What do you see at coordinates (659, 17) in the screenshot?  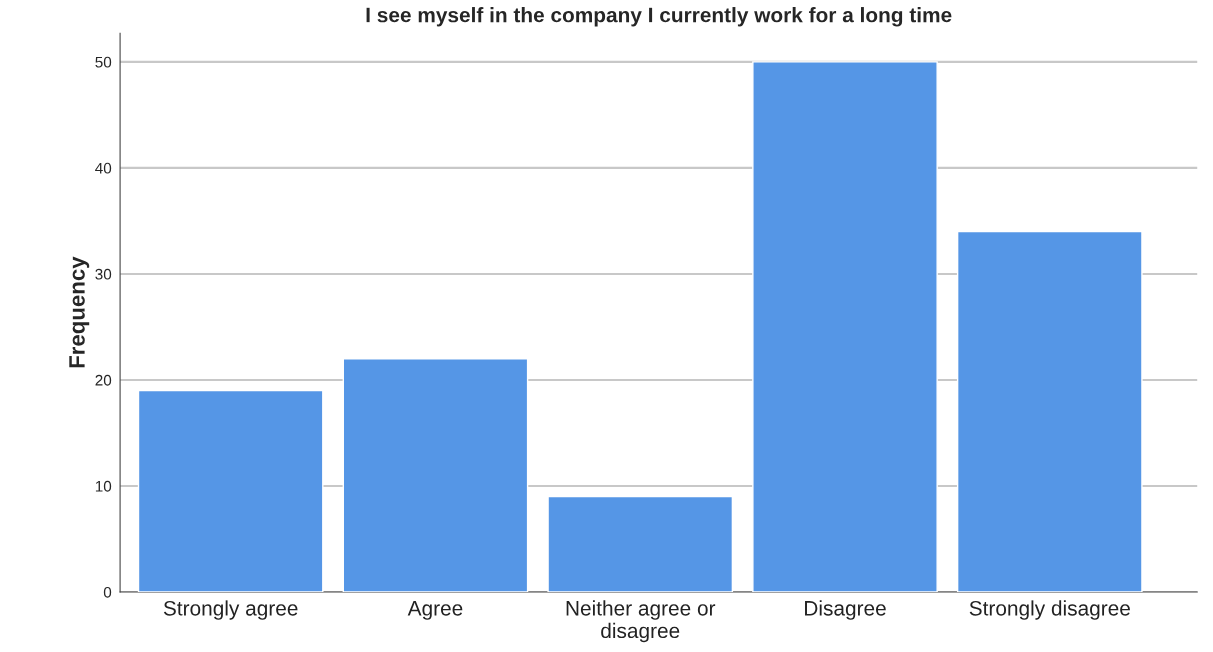 I see `chart-title: I see myself in the company I currently work for a long time` at bounding box center [659, 17].